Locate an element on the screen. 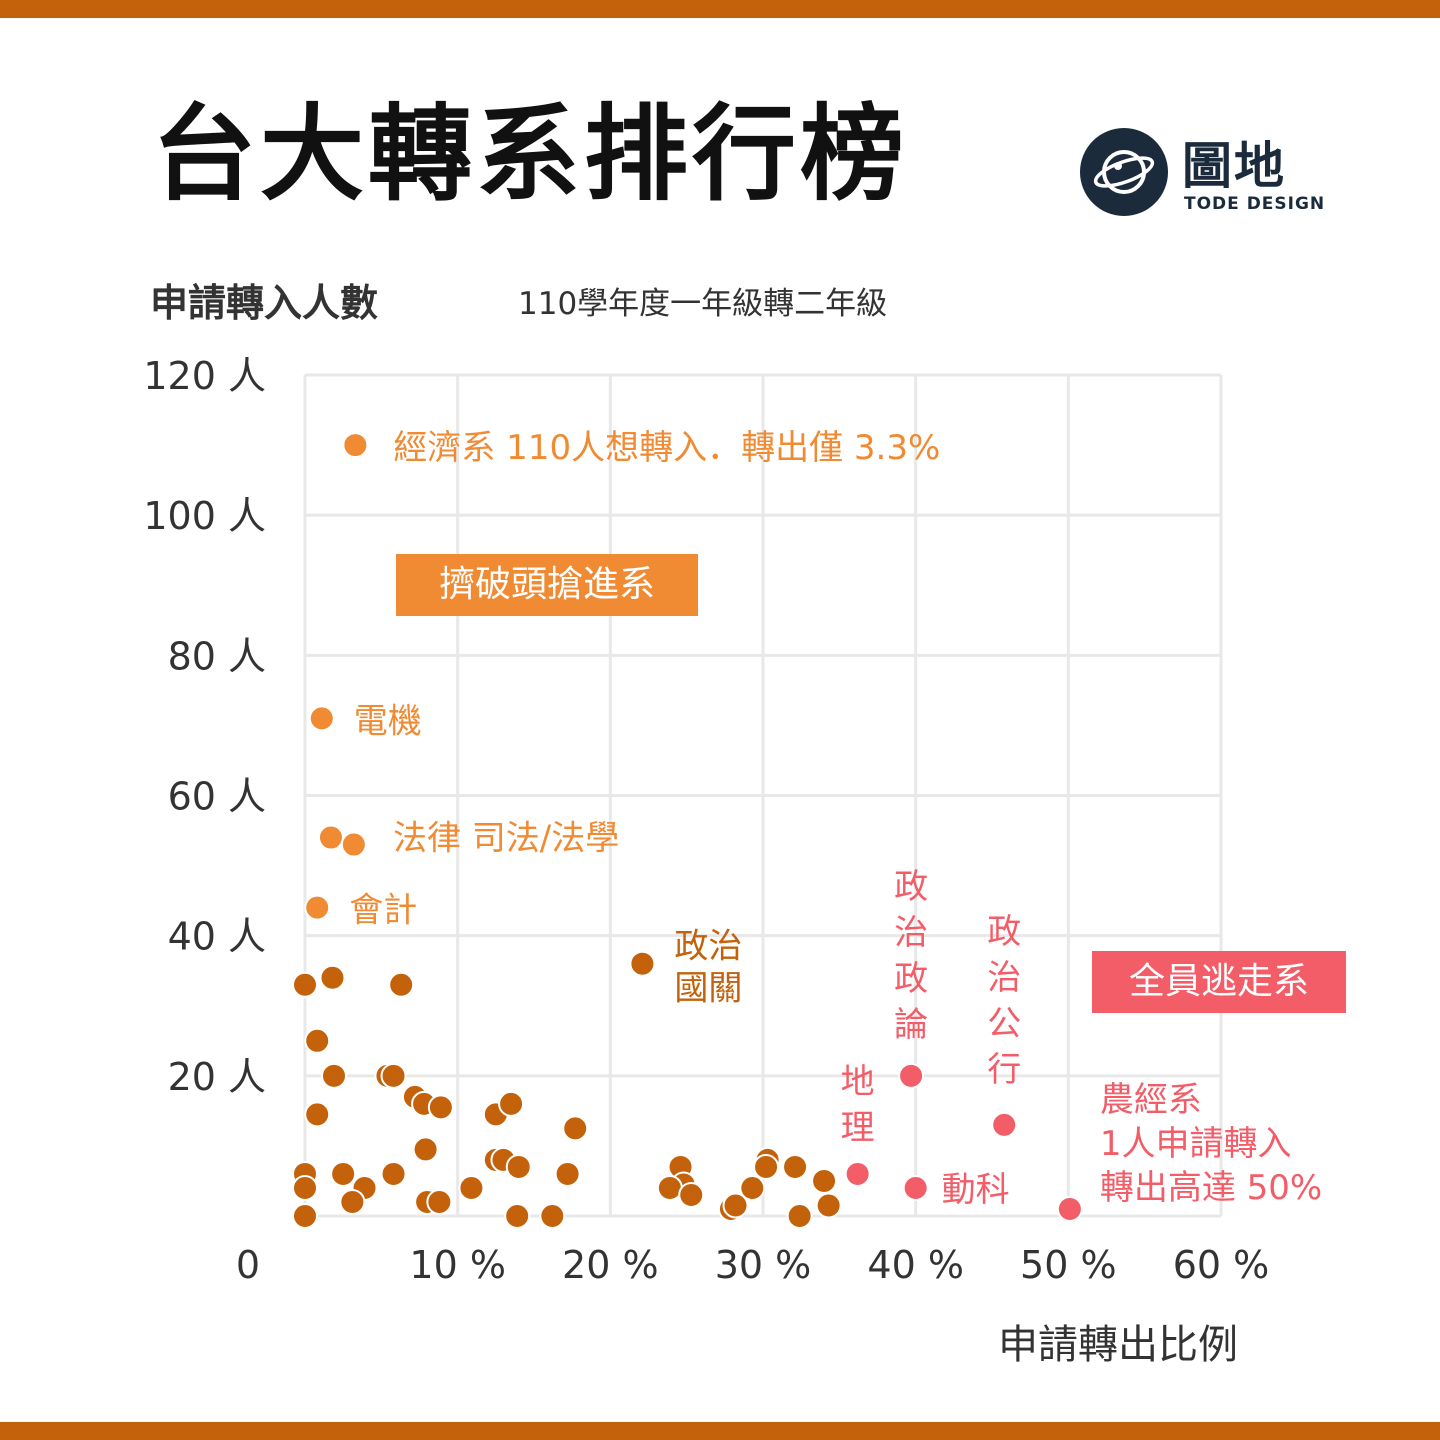 The width and height of the screenshot is (1440, 1440). unpopular-point-label: 理 is located at coordinates (858, 1128).